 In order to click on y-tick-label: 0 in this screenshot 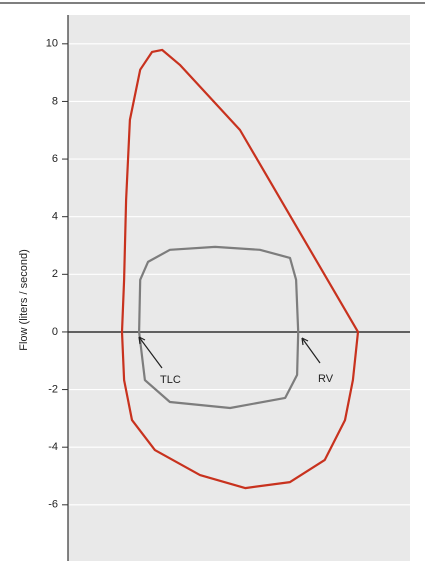, I will do `click(55, 332)`.